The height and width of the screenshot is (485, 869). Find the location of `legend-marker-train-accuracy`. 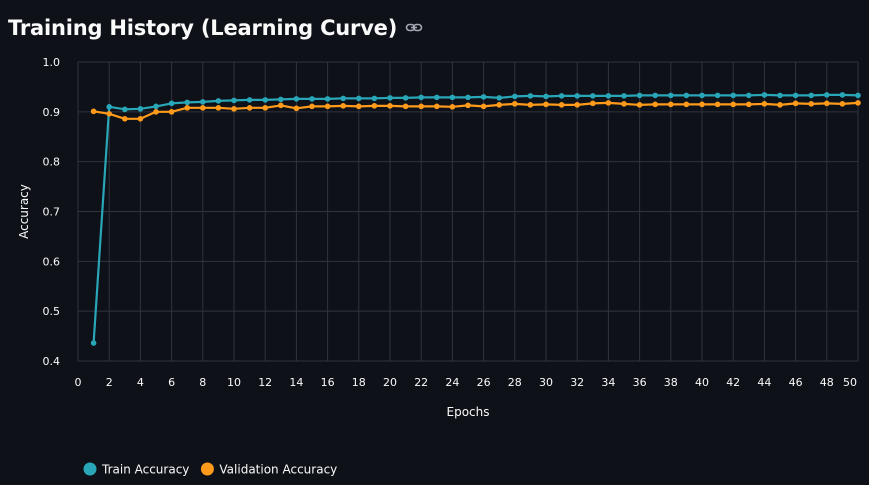

legend-marker-train-accuracy is located at coordinates (90, 469).